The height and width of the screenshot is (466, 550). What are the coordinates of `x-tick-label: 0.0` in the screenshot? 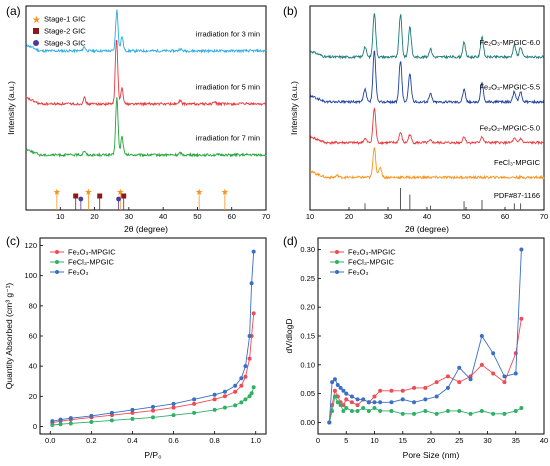 It's located at (50, 440).